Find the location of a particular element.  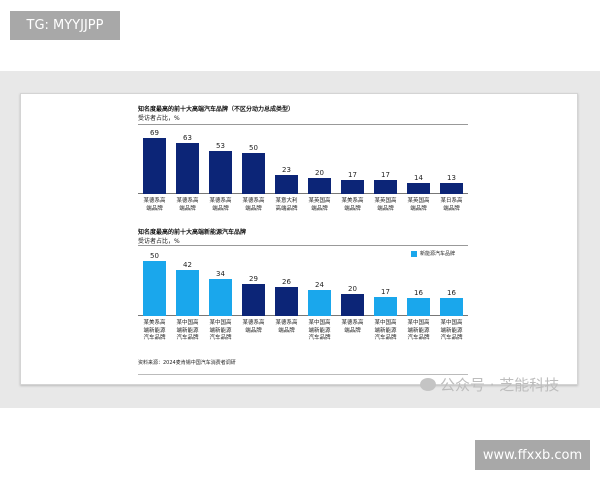

category-label: 某美系高 端新能源 汽车品牌 is located at coordinates (154, 330).